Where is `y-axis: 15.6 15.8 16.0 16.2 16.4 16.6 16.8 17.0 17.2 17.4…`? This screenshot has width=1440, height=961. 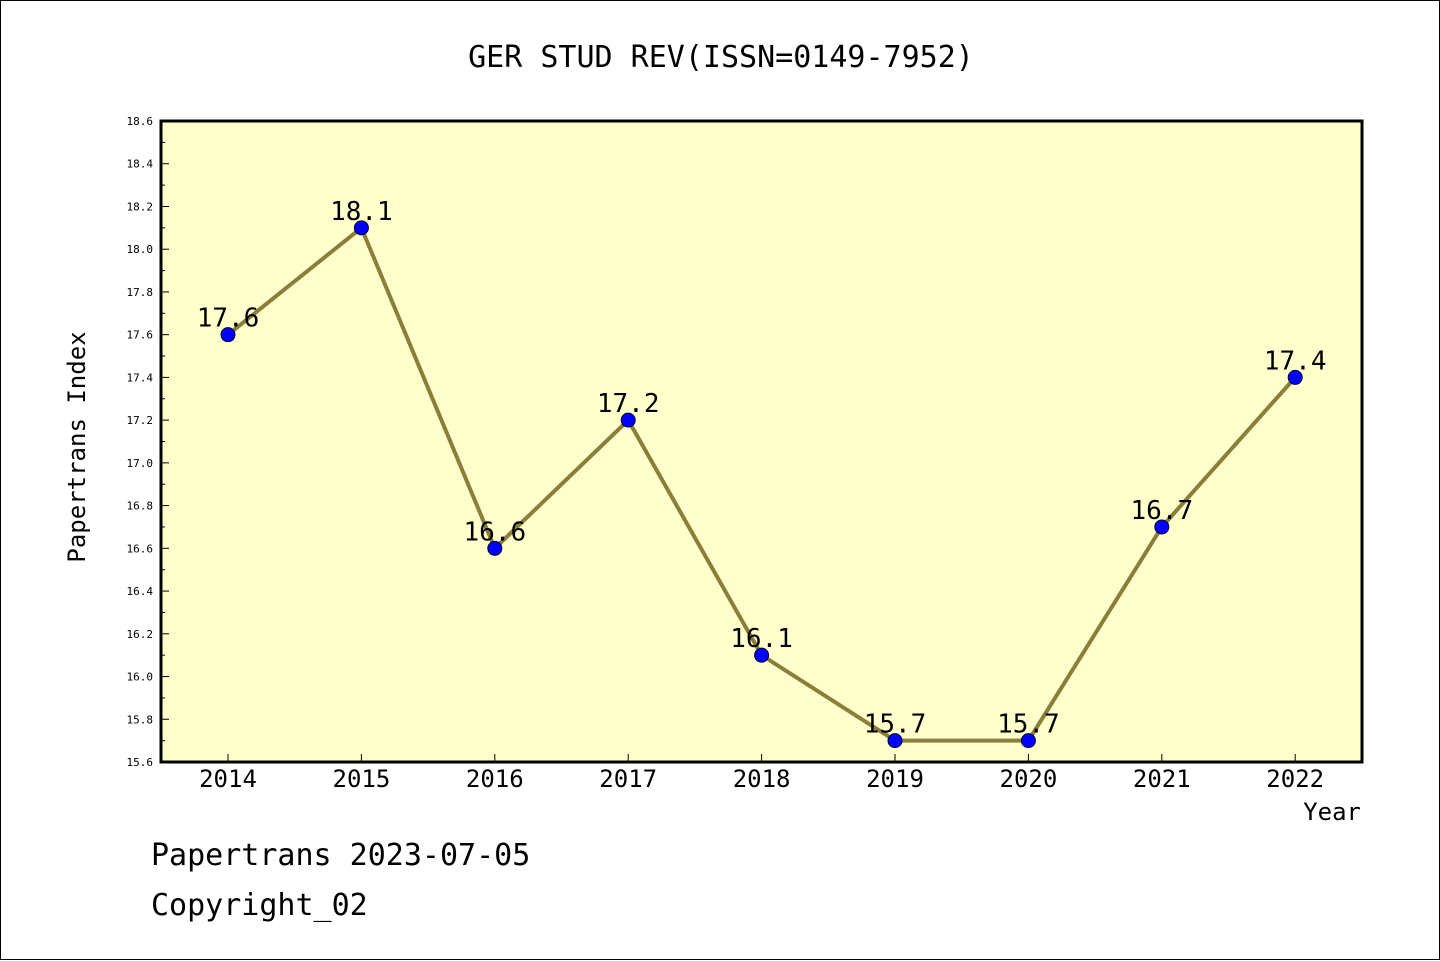 y-axis: 15.6 15.8 16.0 16.2 16.4 16.6 16.8 17.0 17.2 17.4… is located at coordinates (148, 442).